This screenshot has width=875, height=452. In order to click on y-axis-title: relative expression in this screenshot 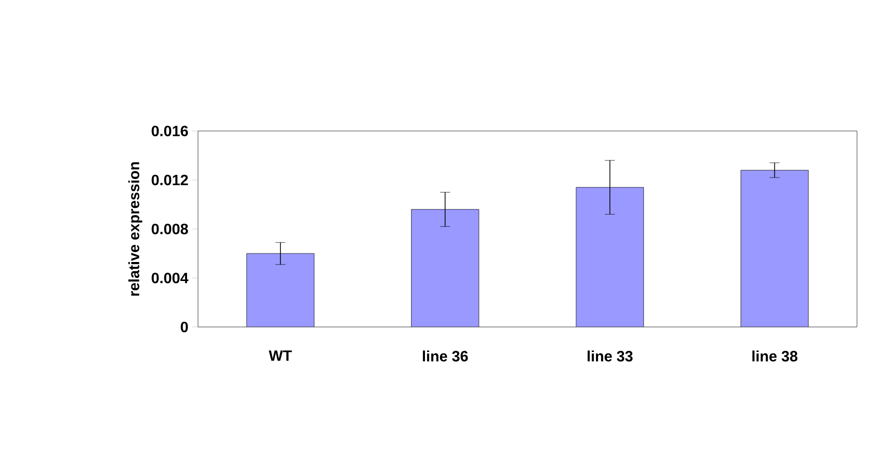, I will do `click(135, 229)`.